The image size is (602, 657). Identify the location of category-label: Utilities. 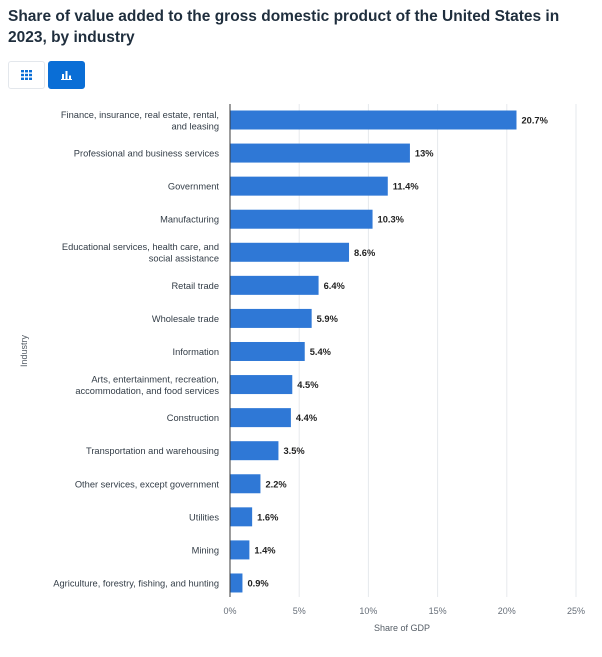
(204, 517).